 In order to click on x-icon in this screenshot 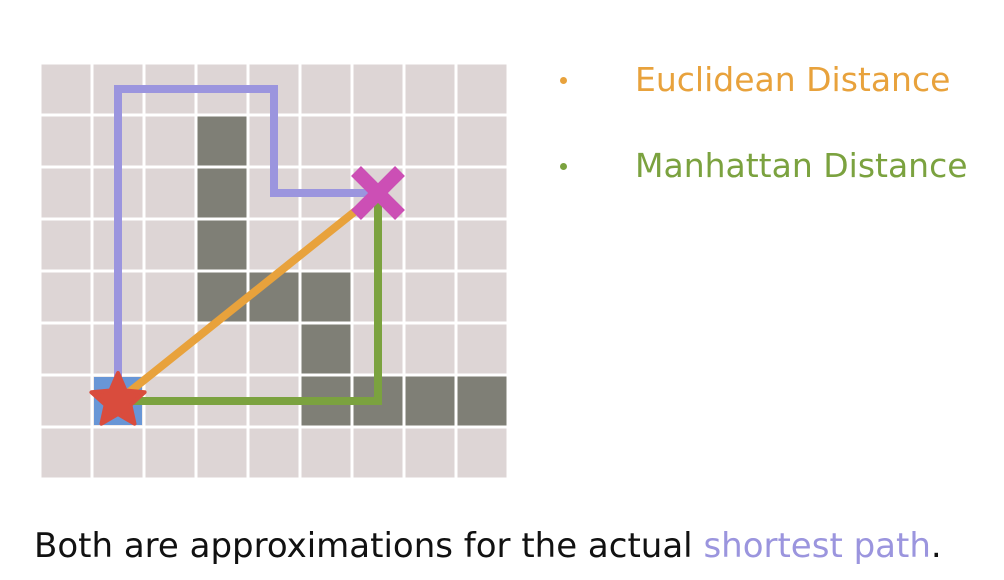, I will do `click(378, 193)`.